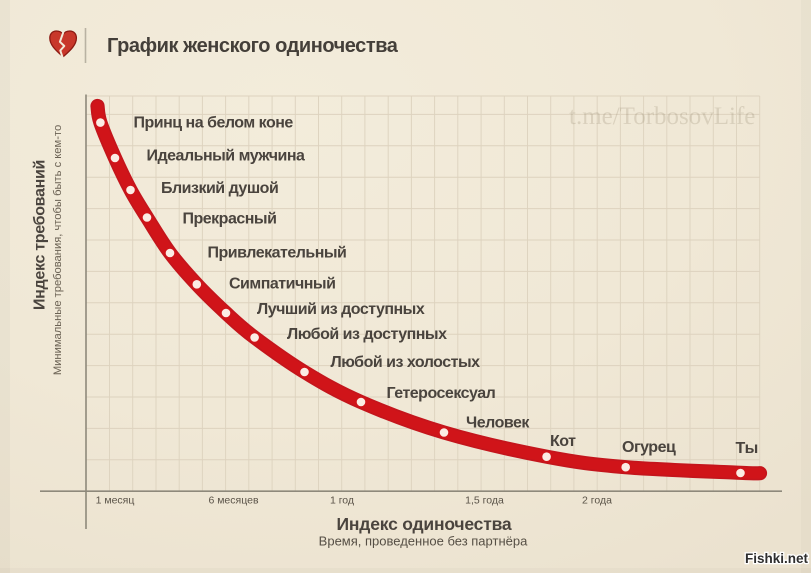 Image resolution: width=811 pixels, height=573 pixels. Describe the element at coordinates (649, 447) in the screenshot. I see `svg-text: Огурец` at that location.